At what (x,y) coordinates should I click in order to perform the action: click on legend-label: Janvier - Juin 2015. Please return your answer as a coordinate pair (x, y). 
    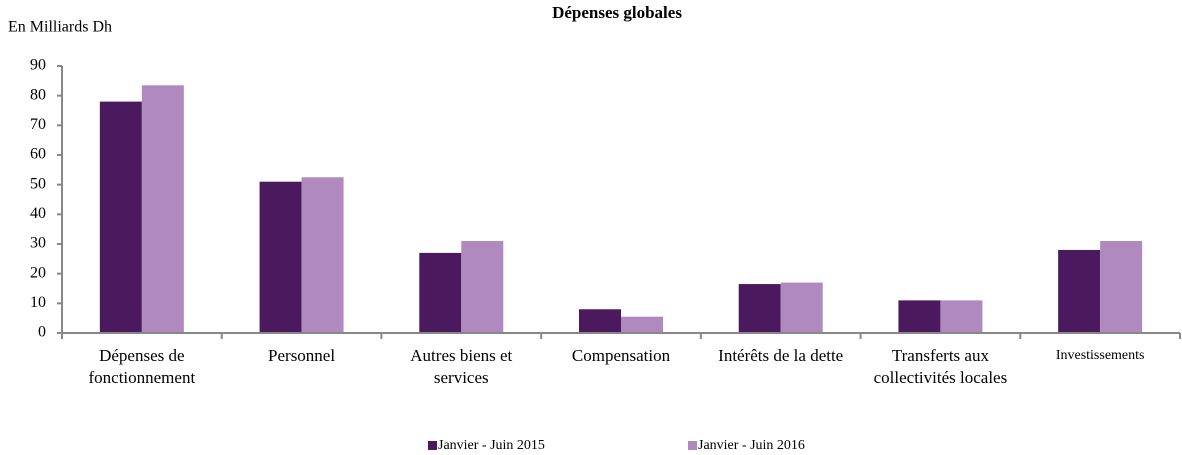
    Looking at the image, I should click on (491, 445).